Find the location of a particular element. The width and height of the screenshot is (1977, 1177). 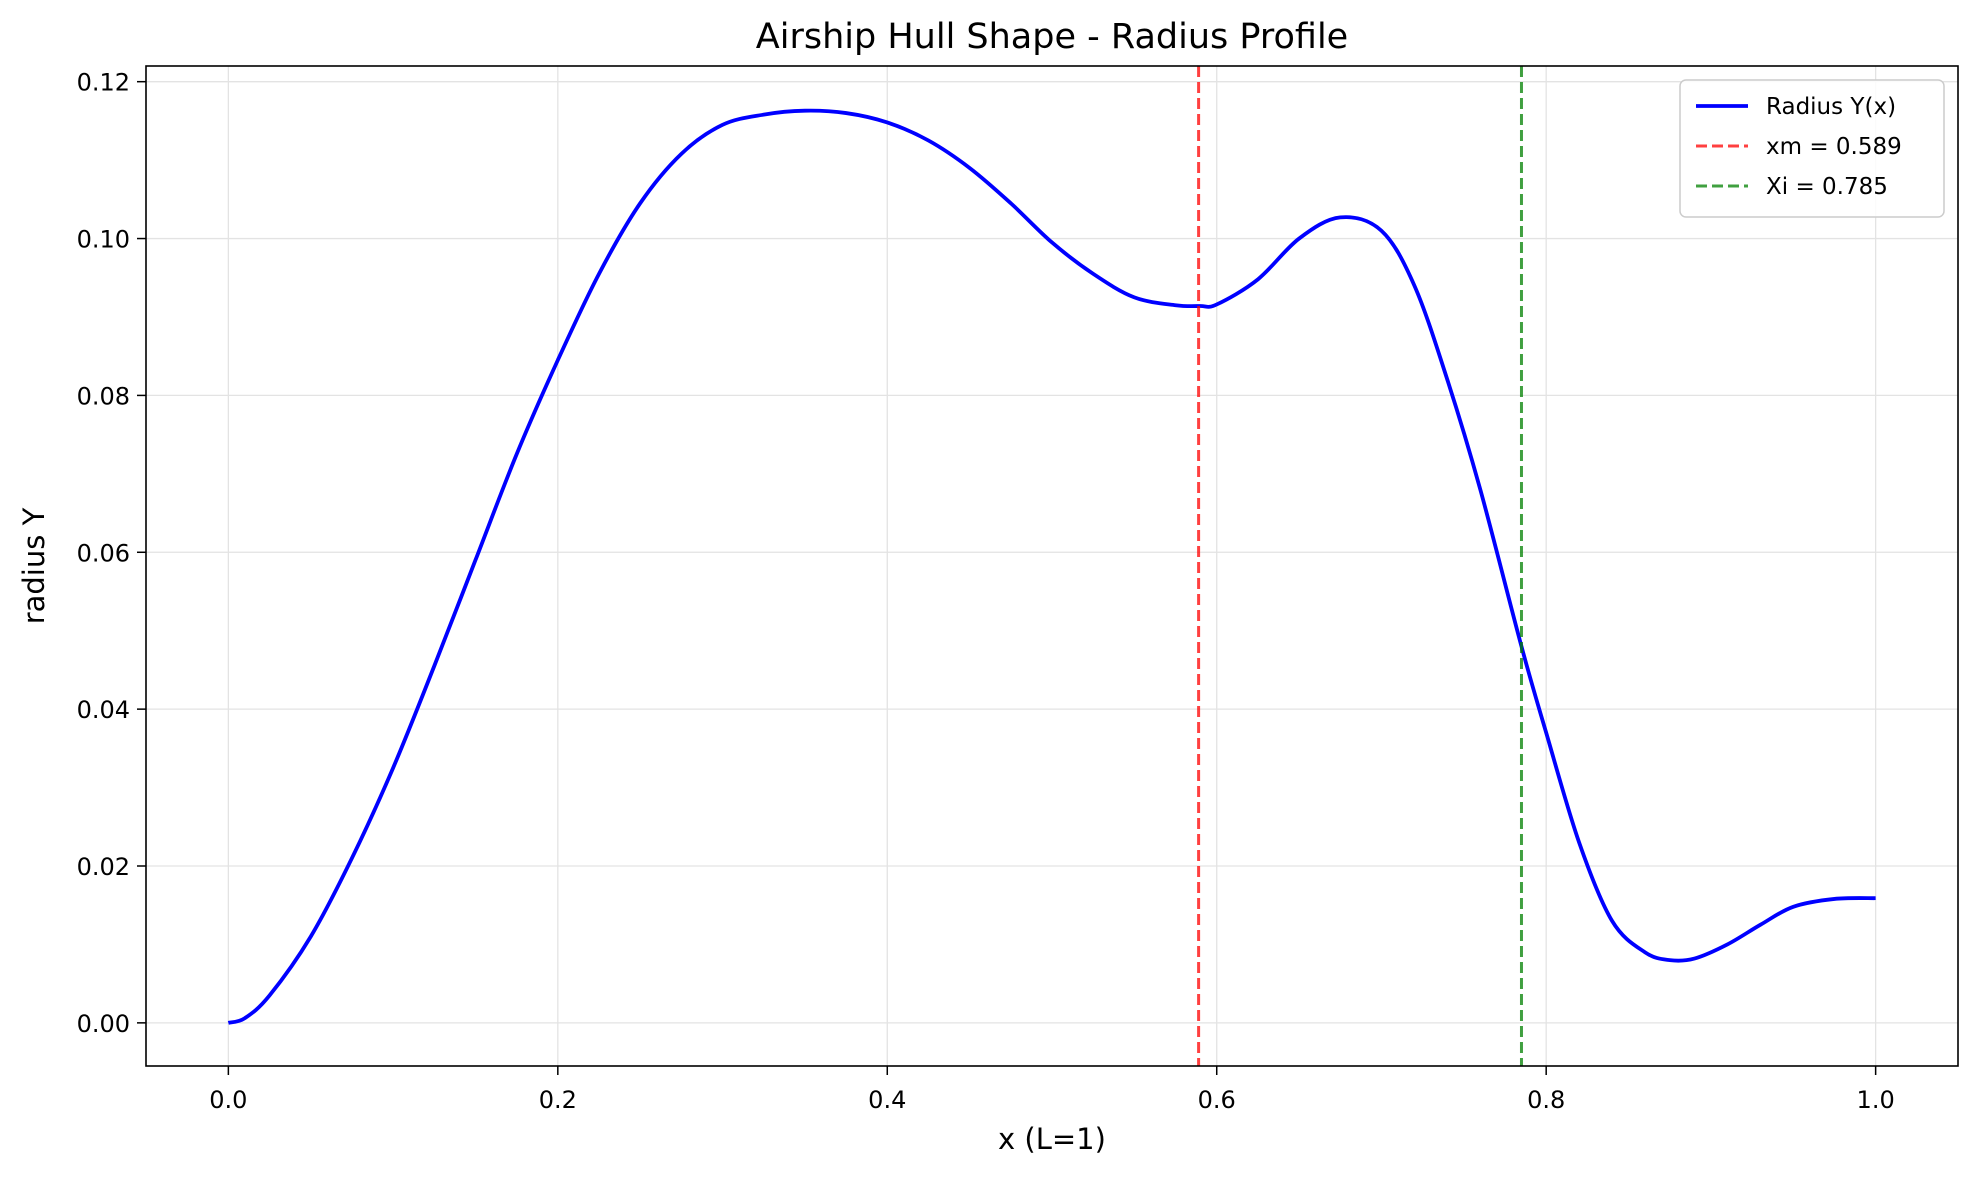

legend-label: Radius Y(x) is located at coordinates (1831, 107).